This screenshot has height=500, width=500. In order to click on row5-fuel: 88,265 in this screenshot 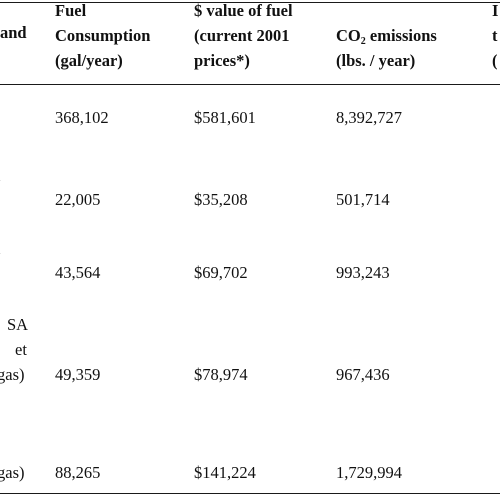, I will do `click(78, 472)`.